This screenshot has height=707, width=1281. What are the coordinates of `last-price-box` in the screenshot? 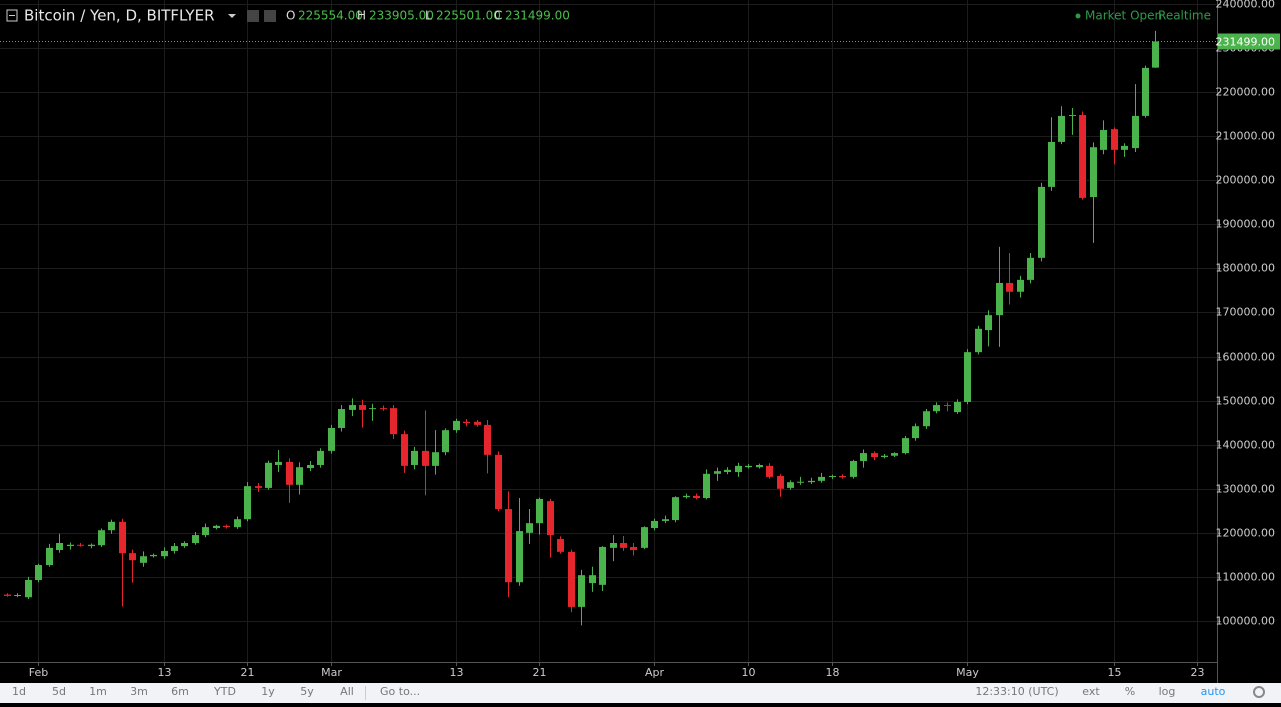 It's located at (1249, 41).